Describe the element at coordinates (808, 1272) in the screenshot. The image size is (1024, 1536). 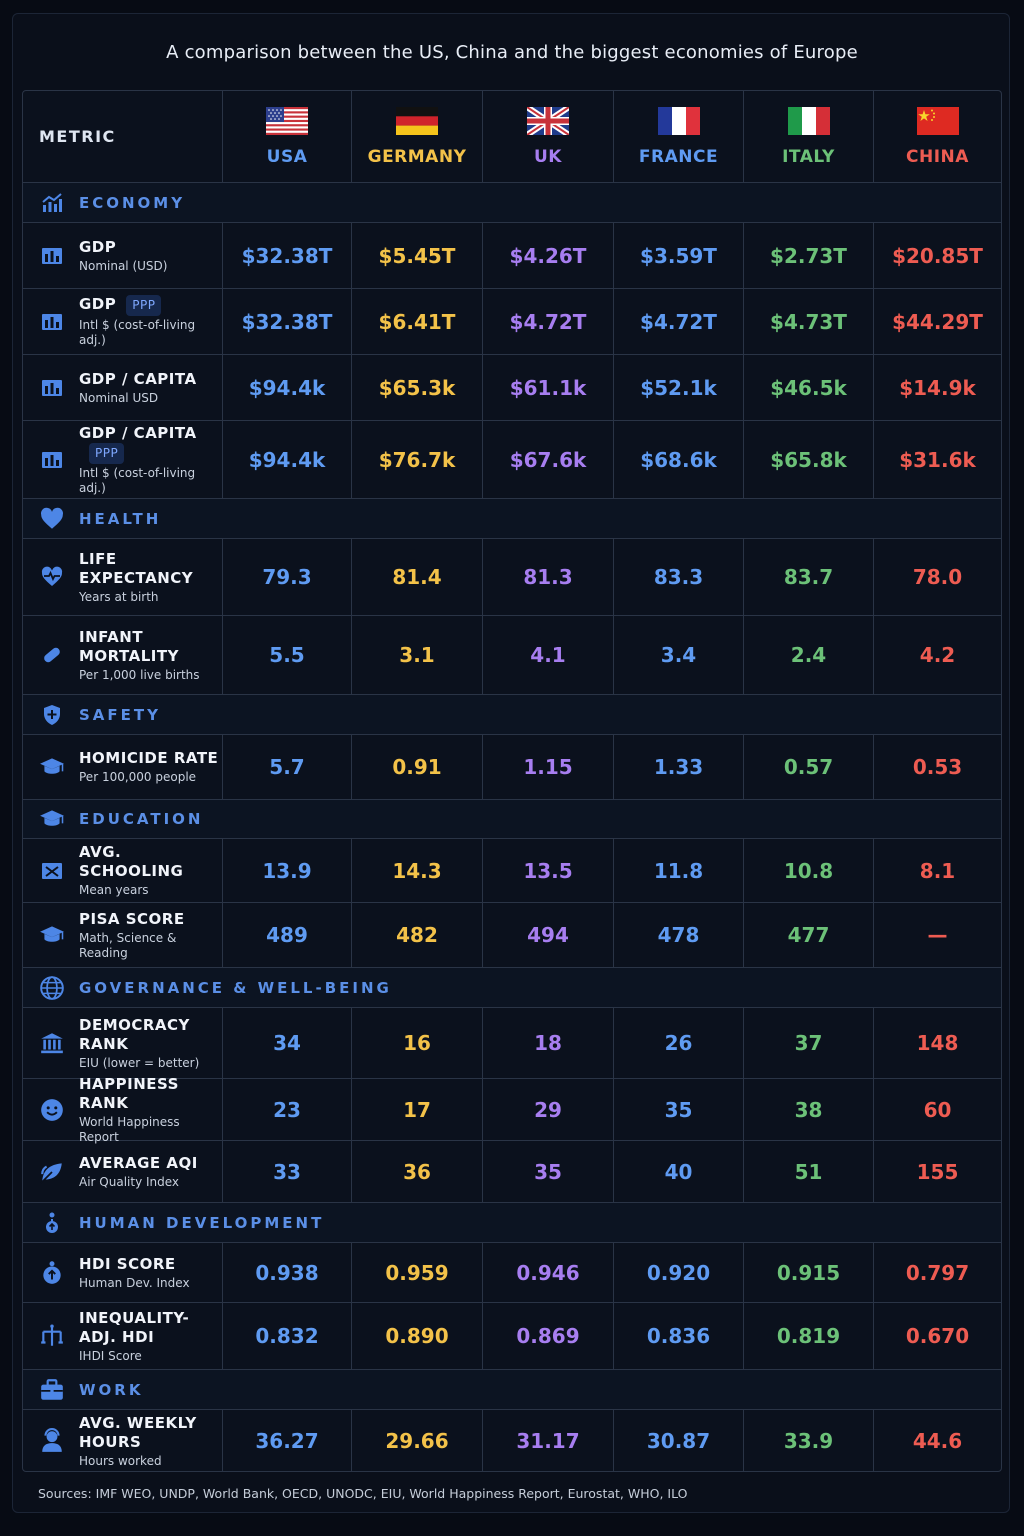
I see `value: 0.915` at that location.